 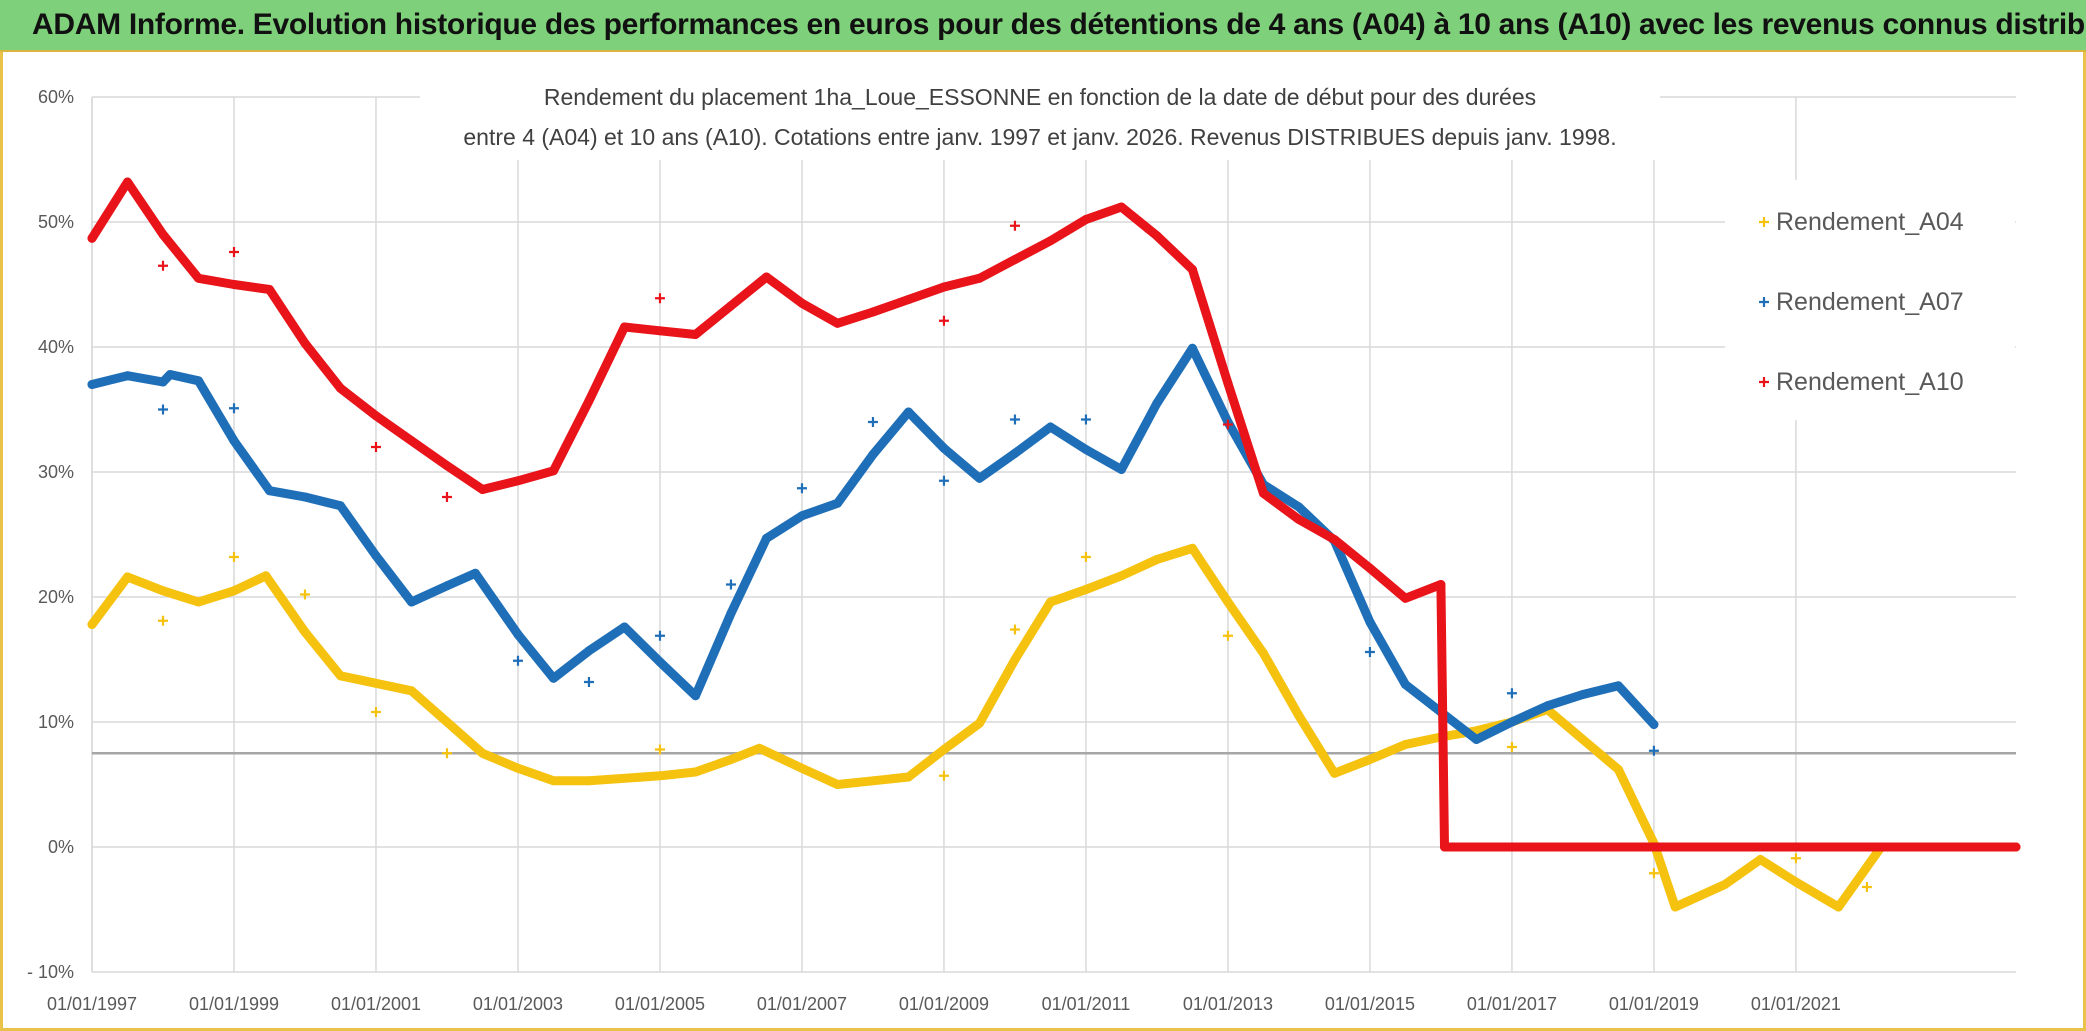 I want to click on legend-entry: Rendement_A07, so click(x=1861, y=302).